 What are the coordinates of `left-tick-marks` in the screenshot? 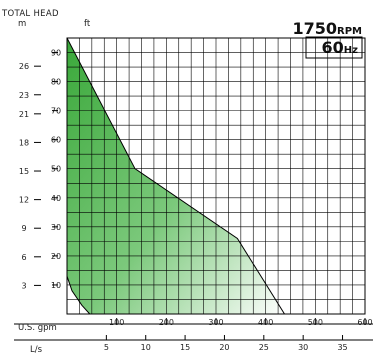 It's located at (46, 169).